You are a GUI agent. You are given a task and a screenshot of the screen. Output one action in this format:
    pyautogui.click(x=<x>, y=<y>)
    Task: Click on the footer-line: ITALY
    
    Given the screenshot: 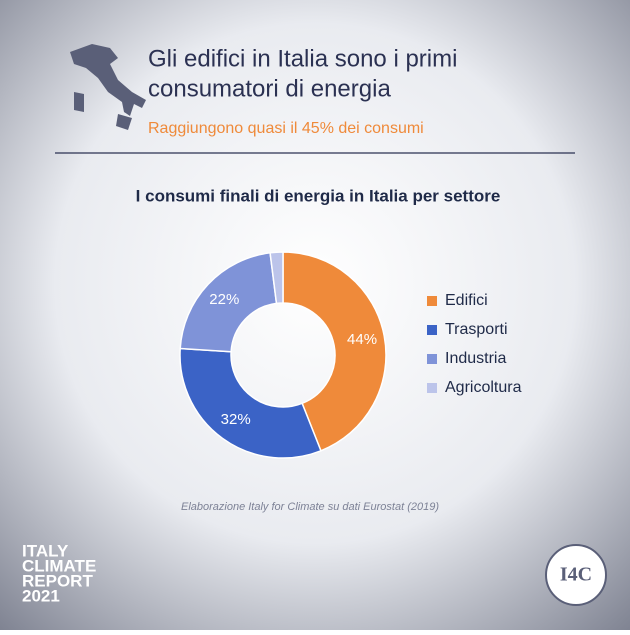 What is the action you would take?
    pyautogui.click(x=45, y=550)
    